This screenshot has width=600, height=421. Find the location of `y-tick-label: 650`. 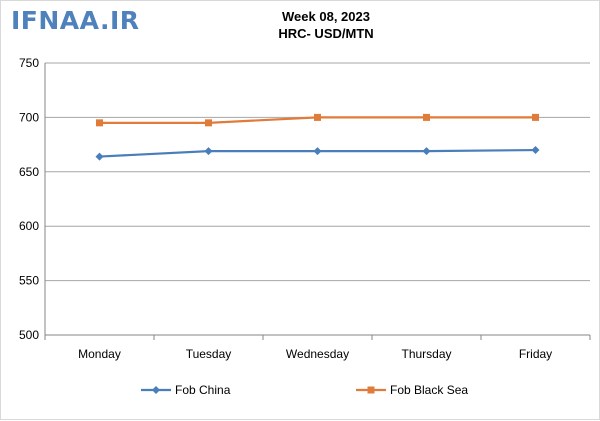

y-tick-label: 650 is located at coordinates (29, 172).